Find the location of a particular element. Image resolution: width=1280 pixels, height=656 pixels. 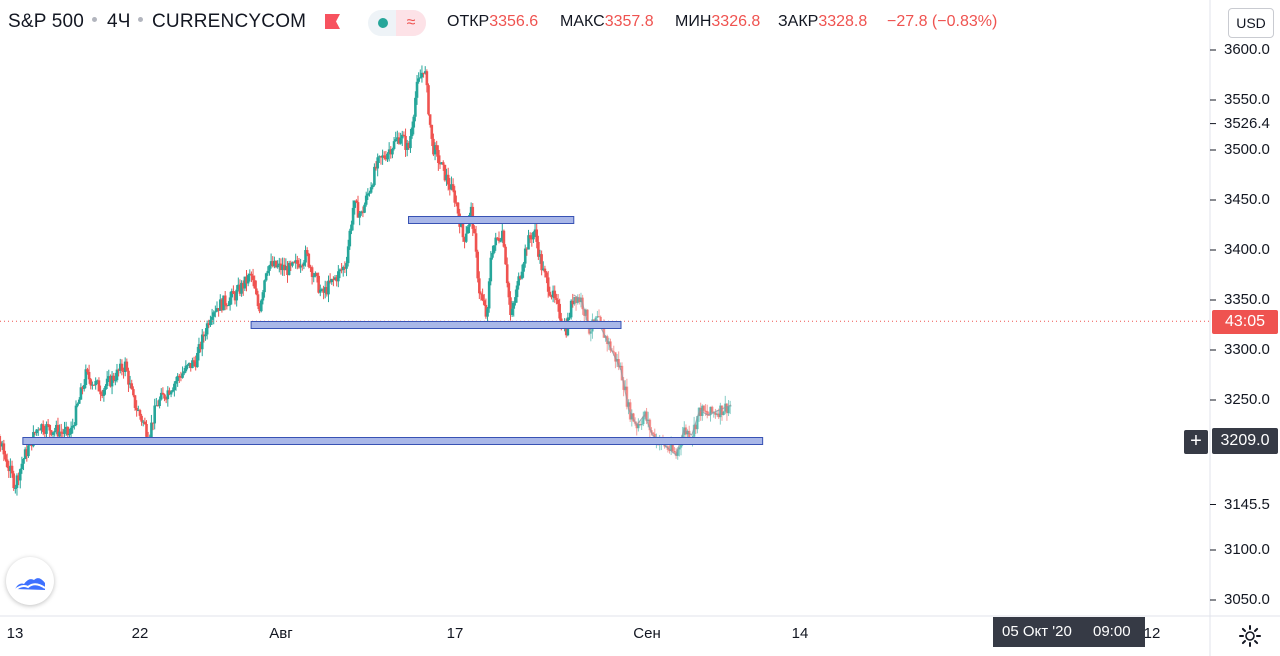

gear-icon is located at coordinates (1250, 636).